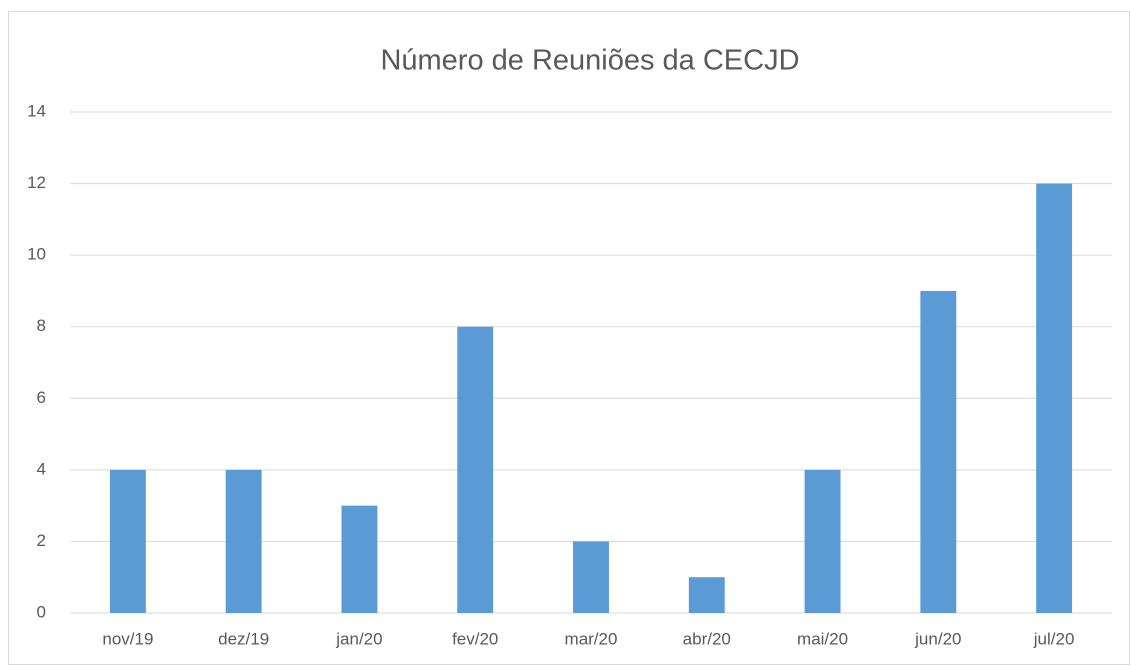  I want to click on y-tick-label: 6, so click(41, 397).